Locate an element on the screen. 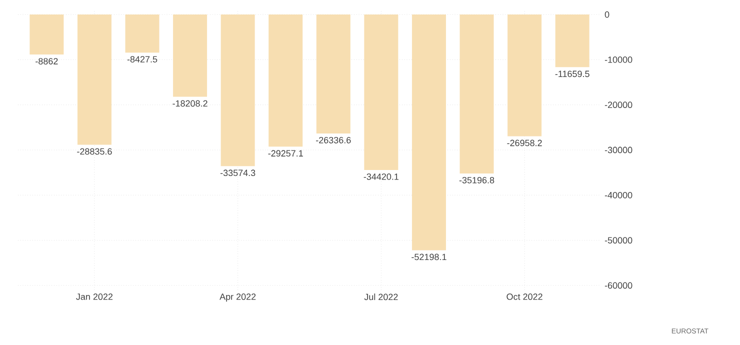 The width and height of the screenshot is (740, 345). data-label: -26336.6 is located at coordinates (333, 140).